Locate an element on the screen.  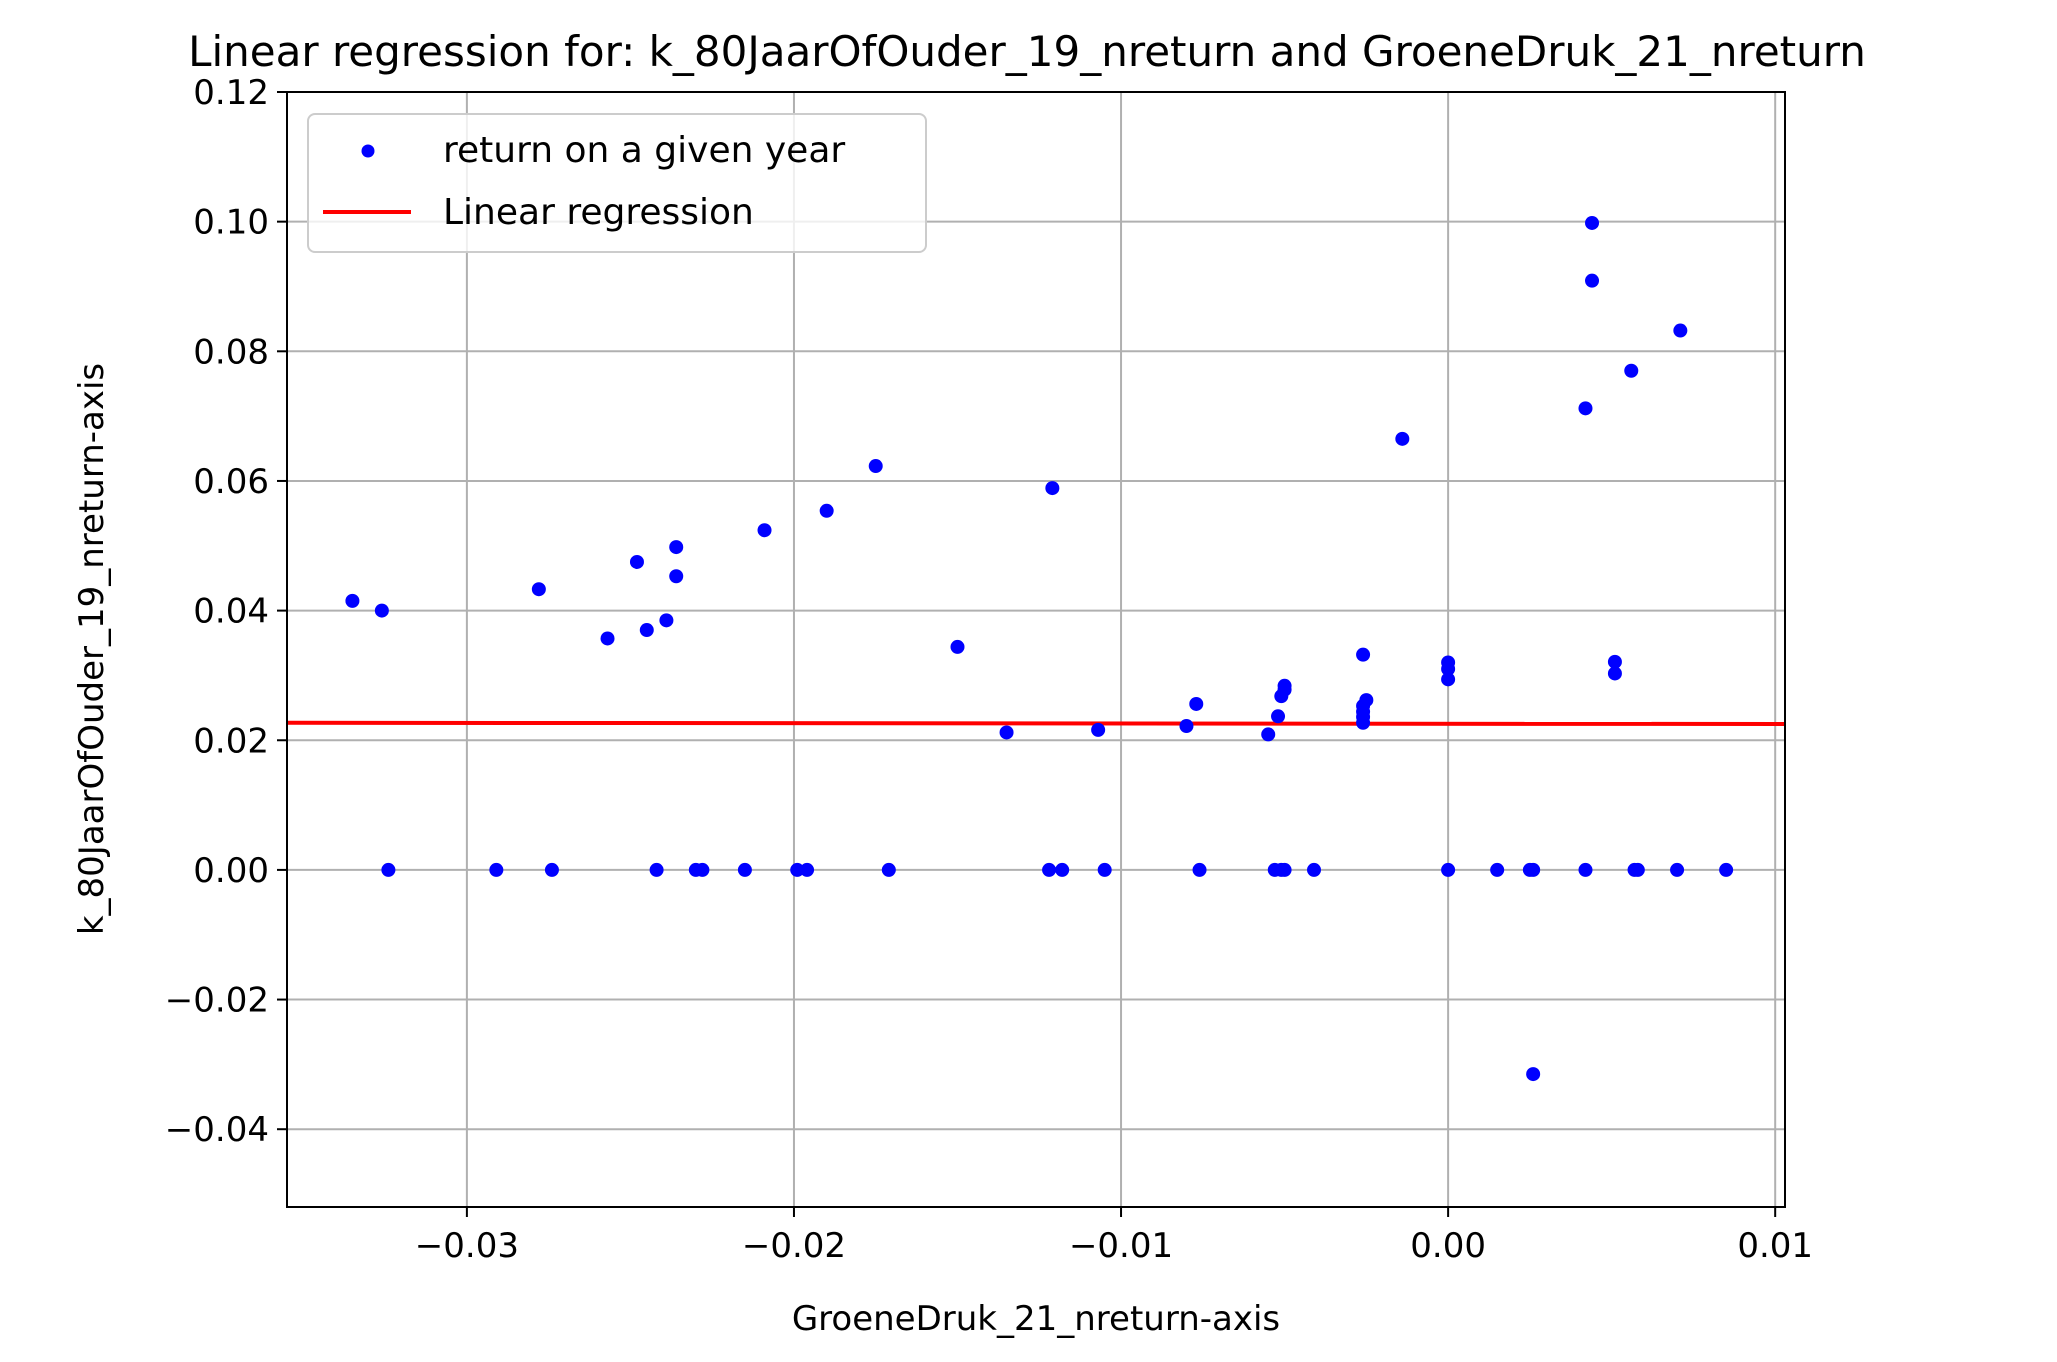
legend-label-line: Linear regression is located at coordinates (598, 212).